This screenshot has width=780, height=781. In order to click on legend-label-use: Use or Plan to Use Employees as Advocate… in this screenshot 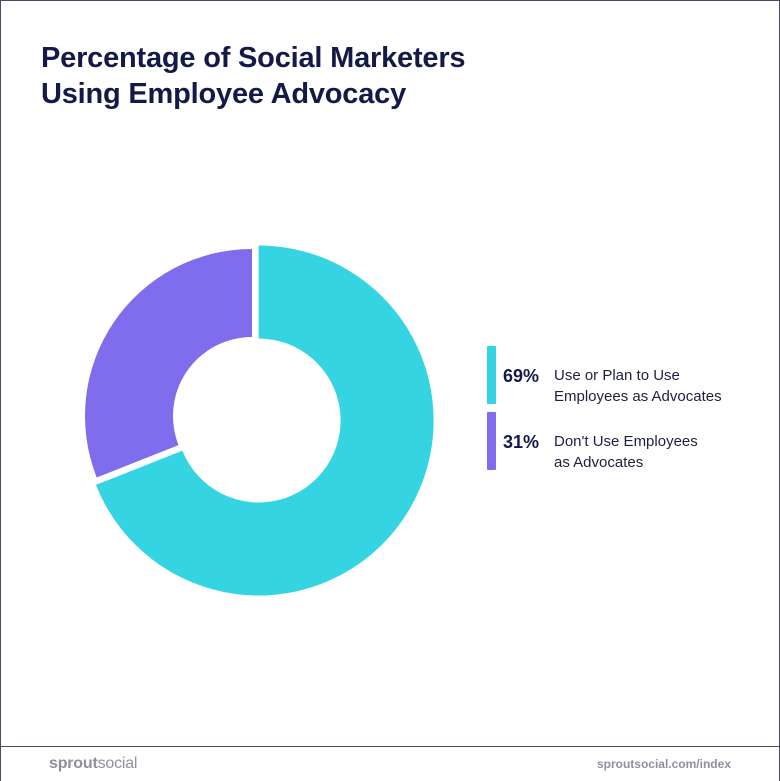, I will do `click(638, 386)`.